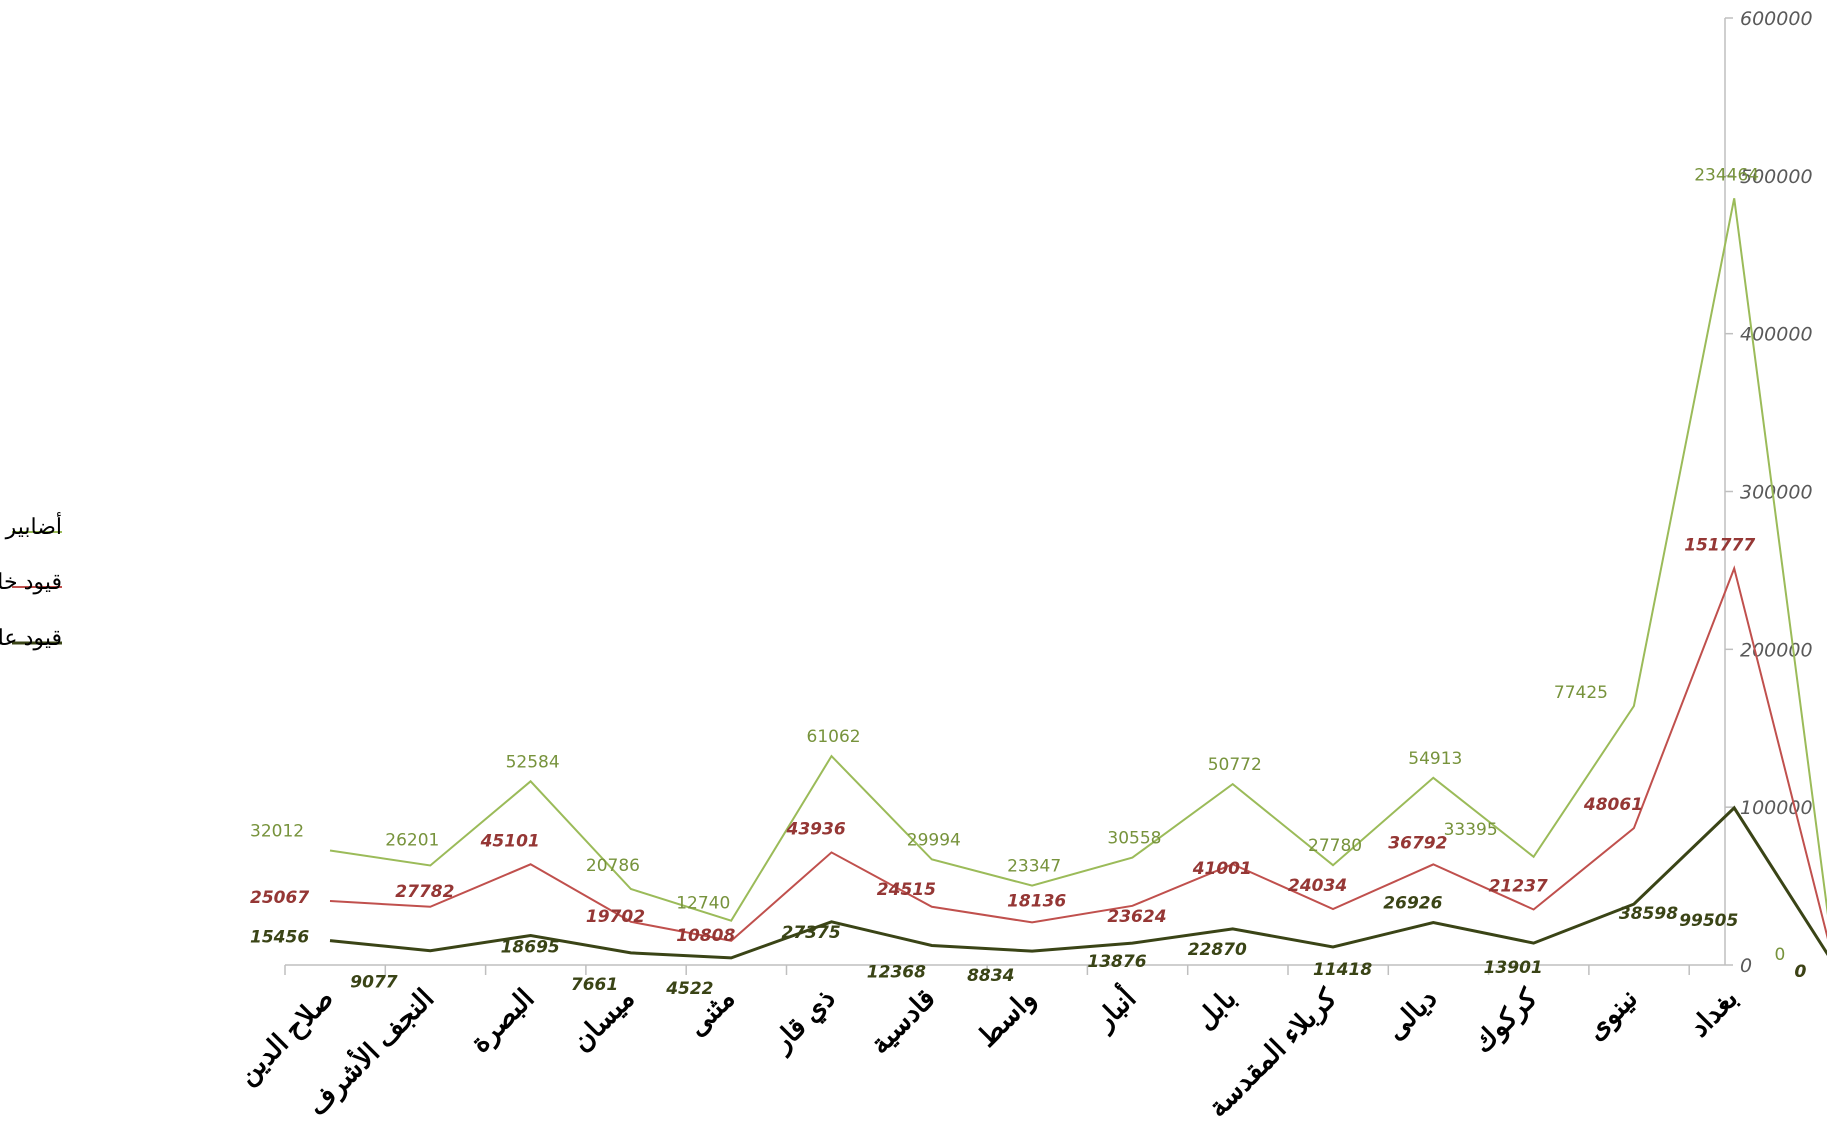 The height and width of the screenshot is (1131, 1827). Describe the element at coordinates (1417, 843) in the screenshot. I see `data-label-s2-11: 36792` at that location.